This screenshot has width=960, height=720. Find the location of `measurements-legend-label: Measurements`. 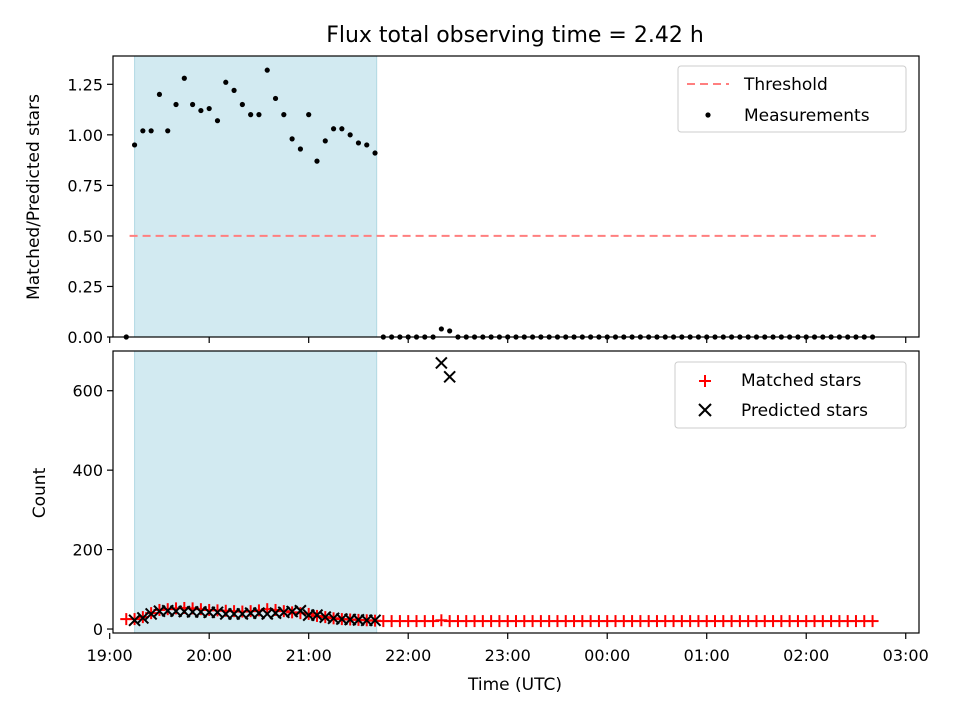

measurements-legend-label: Measurements is located at coordinates (807, 116).